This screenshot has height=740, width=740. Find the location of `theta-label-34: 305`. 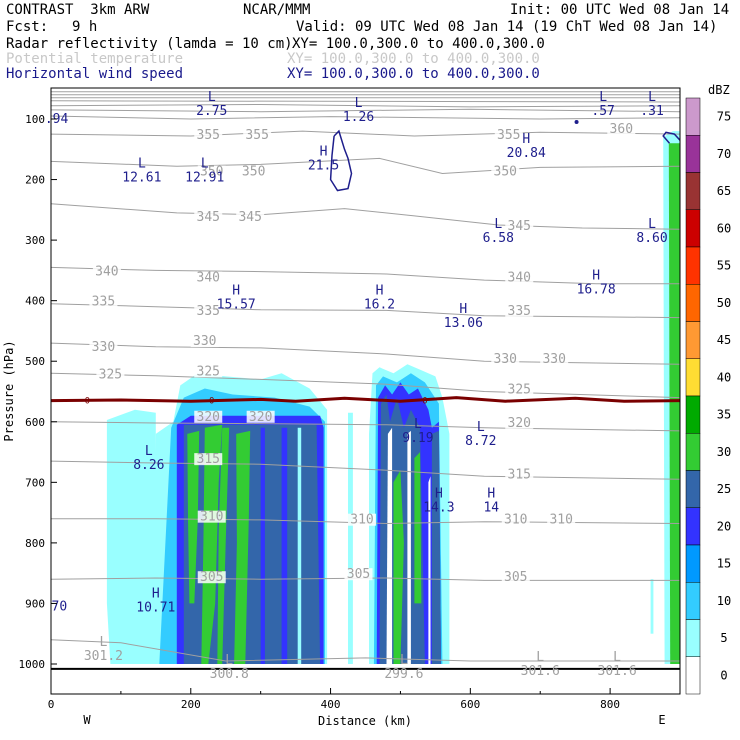

theta-label-34: 305 is located at coordinates (515, 577).